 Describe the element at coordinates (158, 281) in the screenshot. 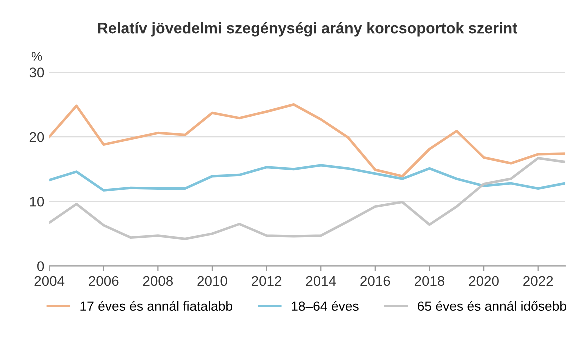

I see `x-tick-label: 2008` at that location.